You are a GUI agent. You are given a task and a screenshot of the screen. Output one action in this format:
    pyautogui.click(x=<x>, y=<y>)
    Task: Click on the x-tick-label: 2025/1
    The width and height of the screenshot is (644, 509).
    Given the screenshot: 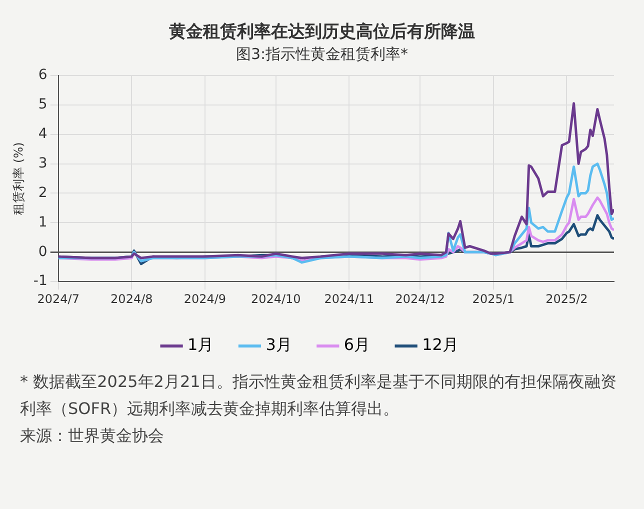 What is the action you would take?
    pyautogui.click(x=493, y=299)
    